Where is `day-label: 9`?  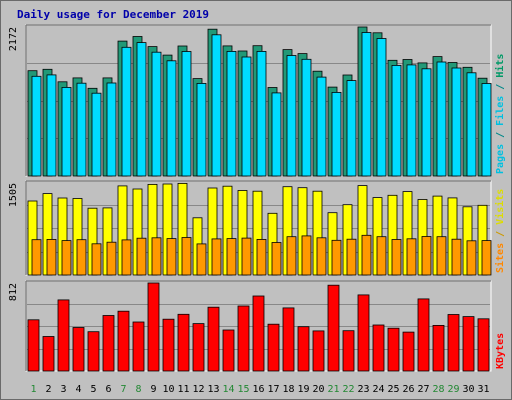
day-label: 9 is located at coordinates (153, 389).